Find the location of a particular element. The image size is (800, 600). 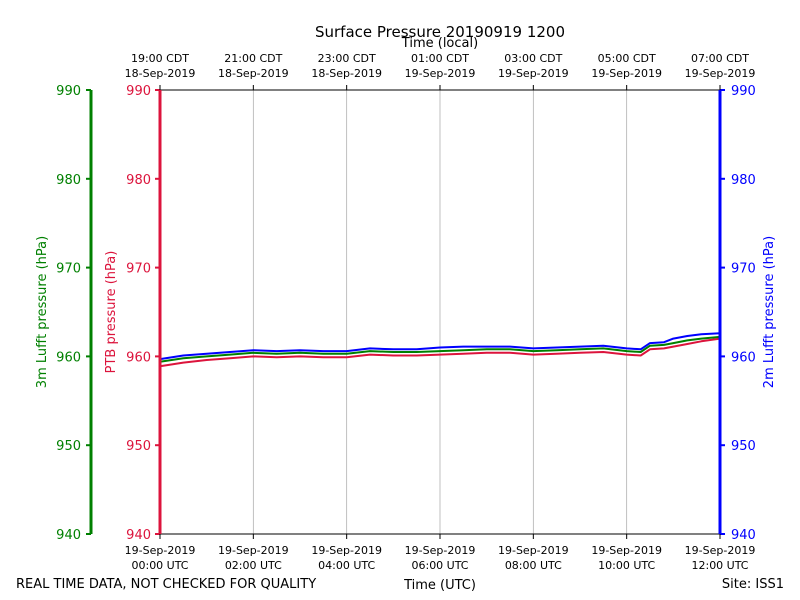

x-tick-label-top-time: 07:00 CDT is located at coordinates (720, 58).